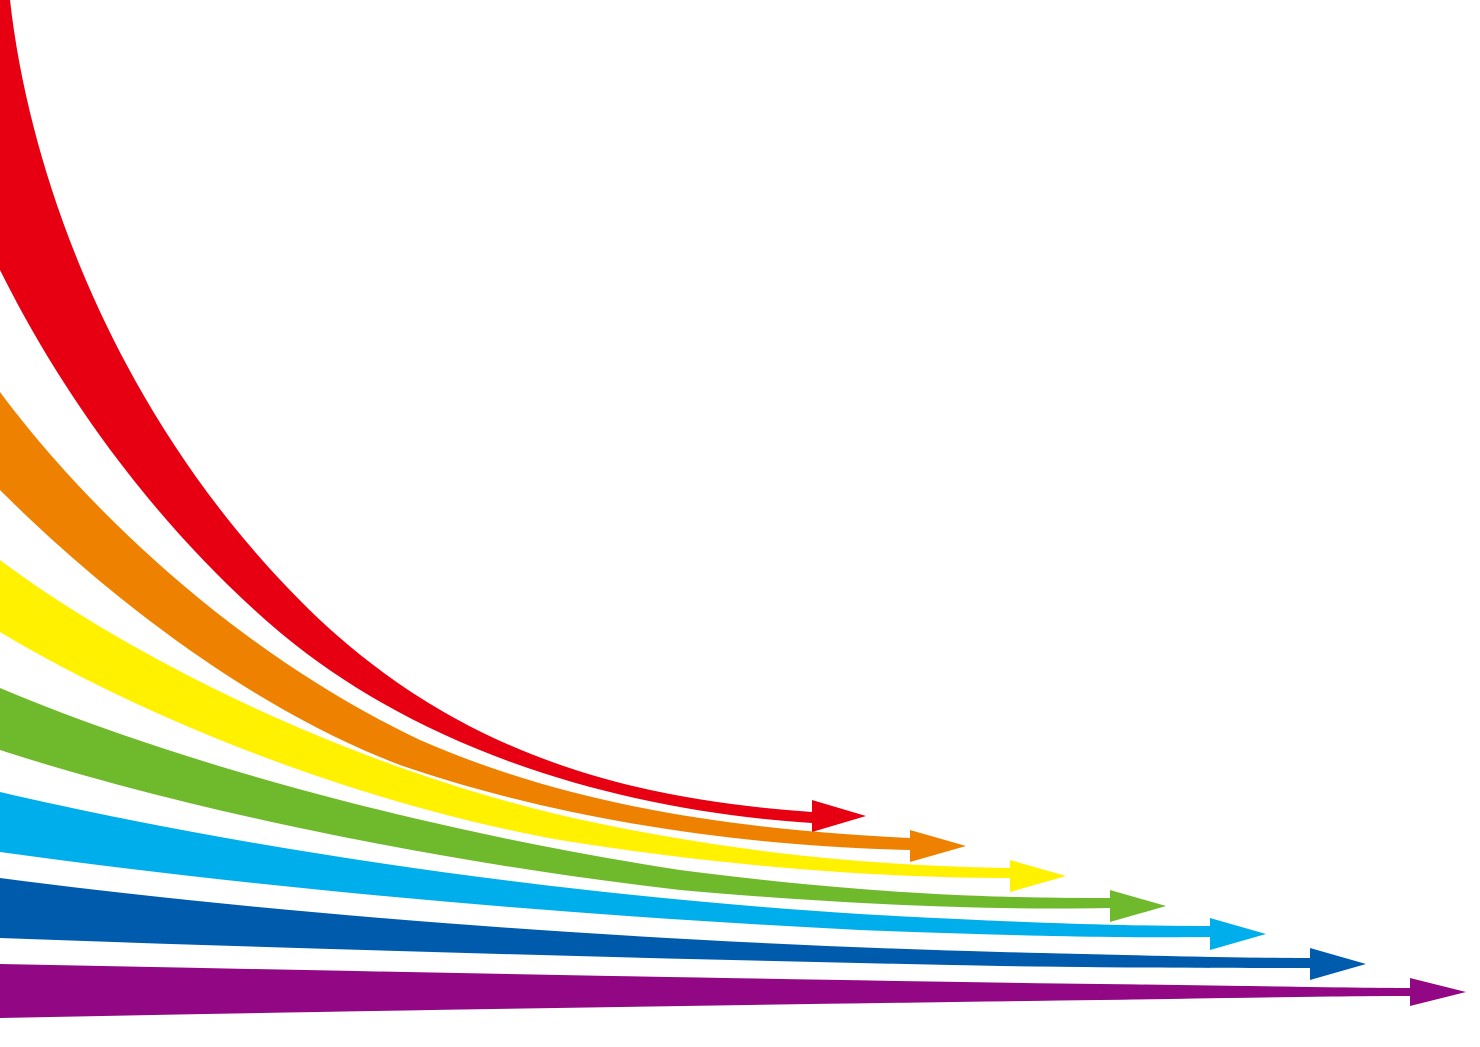 This screenshot has width=1480, height=1047. What do you see at coordinates (683, 929) in the screenshot?
I see `blue-arrow` at bounding box center [683, 929].